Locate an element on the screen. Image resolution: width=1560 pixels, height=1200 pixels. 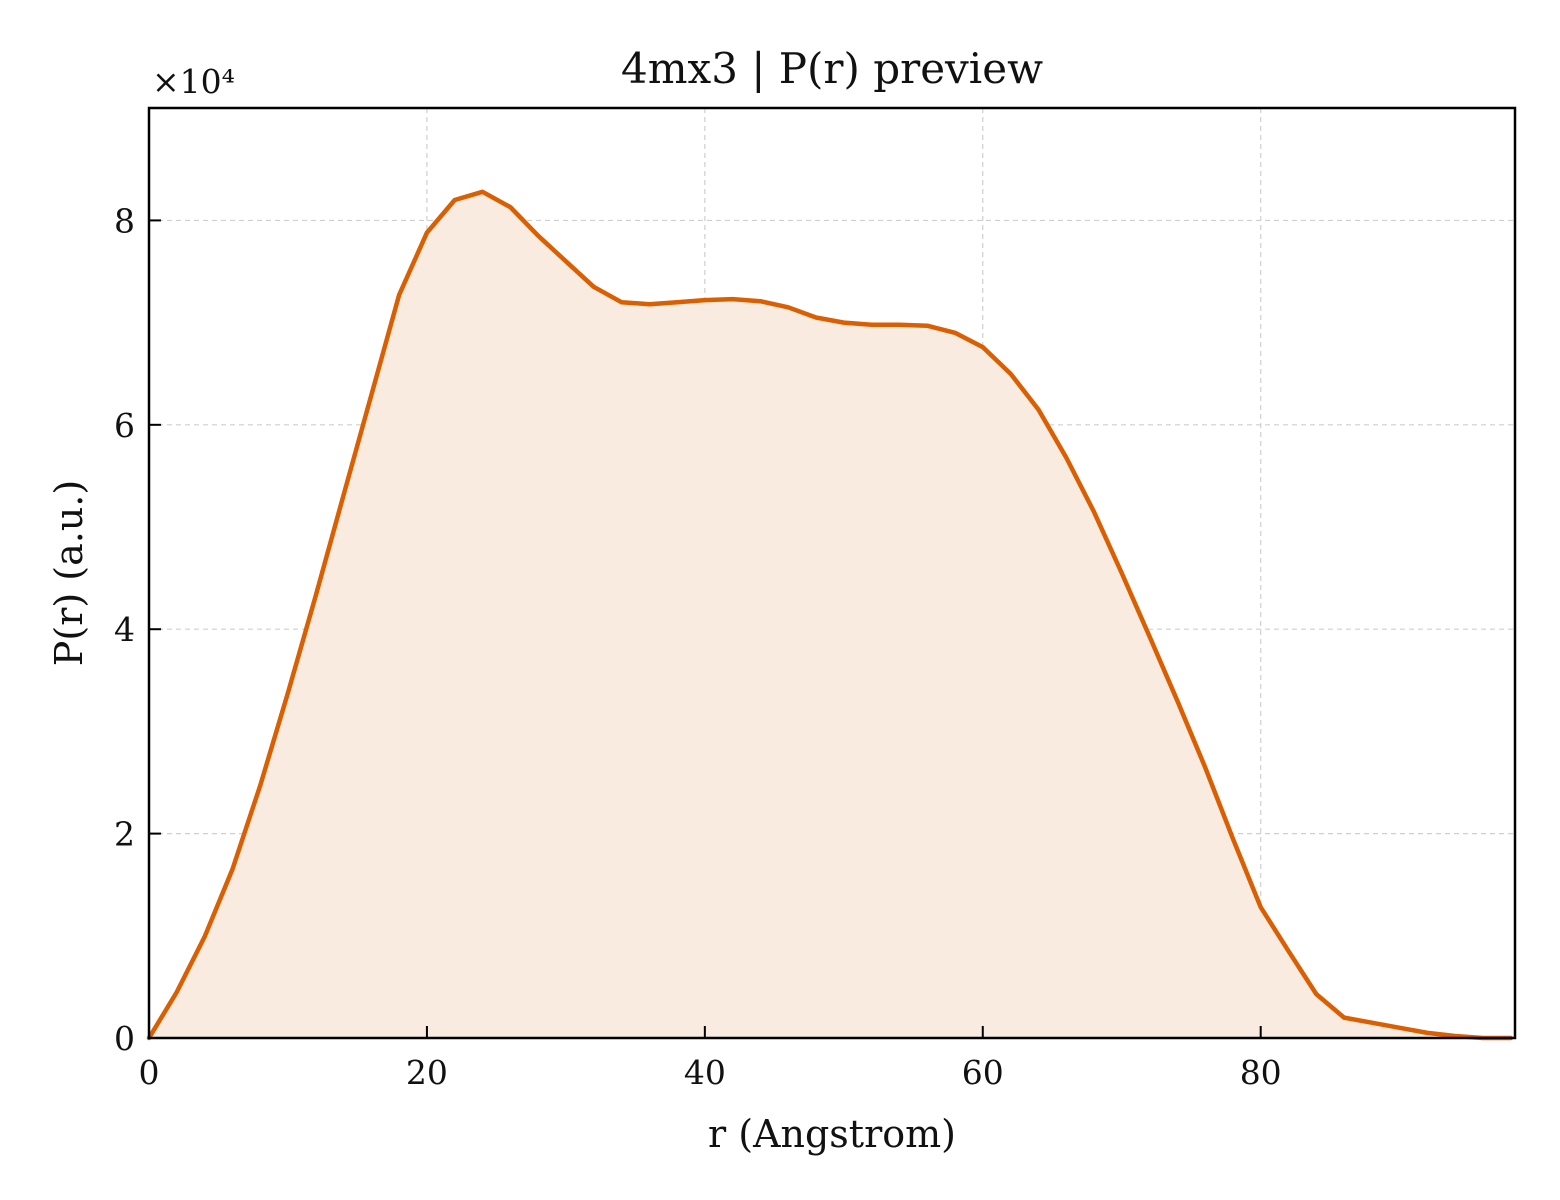
y-tick-label: 6 is located at coordinates (124, 425).